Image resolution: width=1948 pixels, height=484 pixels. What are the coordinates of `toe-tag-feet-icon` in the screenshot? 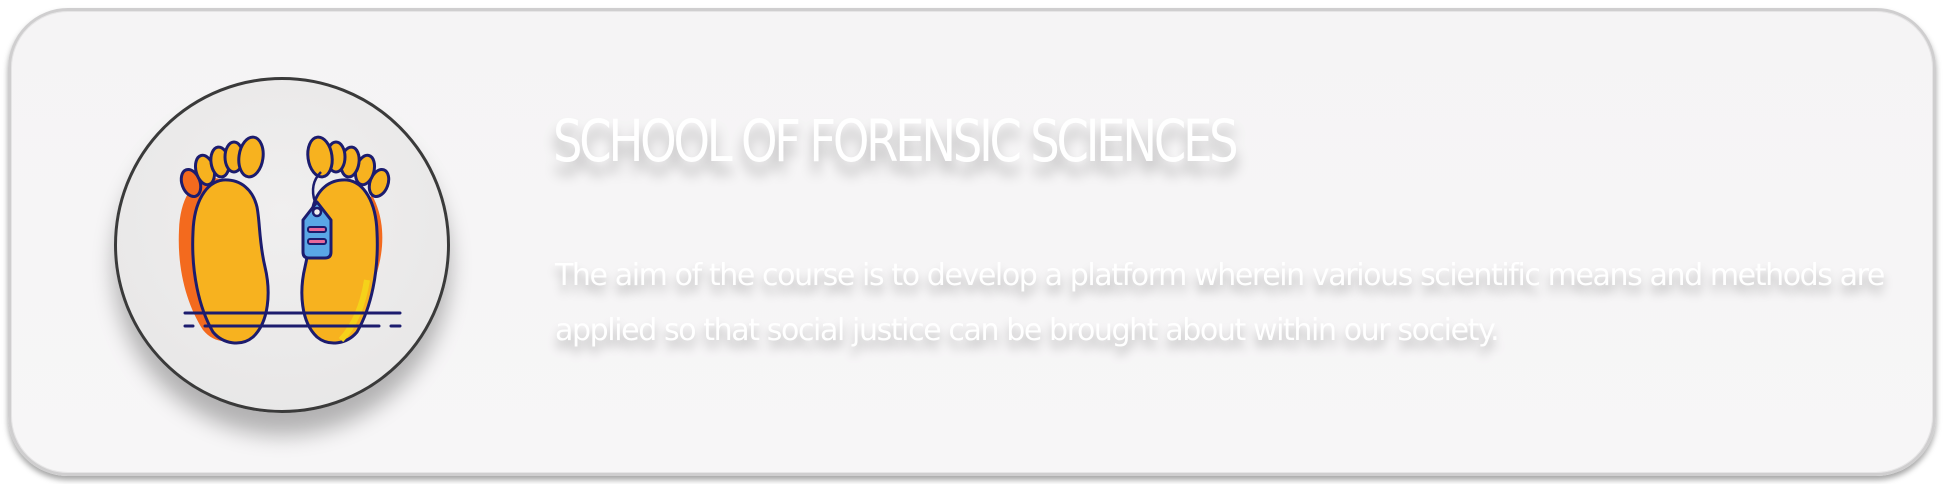 It's located at (290, 240).